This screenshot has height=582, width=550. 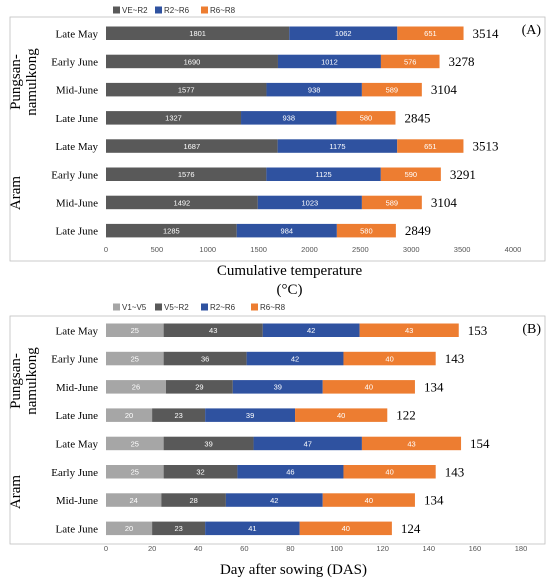 I want to click on bar-value-label: 1023, so click(x=310, y=202).